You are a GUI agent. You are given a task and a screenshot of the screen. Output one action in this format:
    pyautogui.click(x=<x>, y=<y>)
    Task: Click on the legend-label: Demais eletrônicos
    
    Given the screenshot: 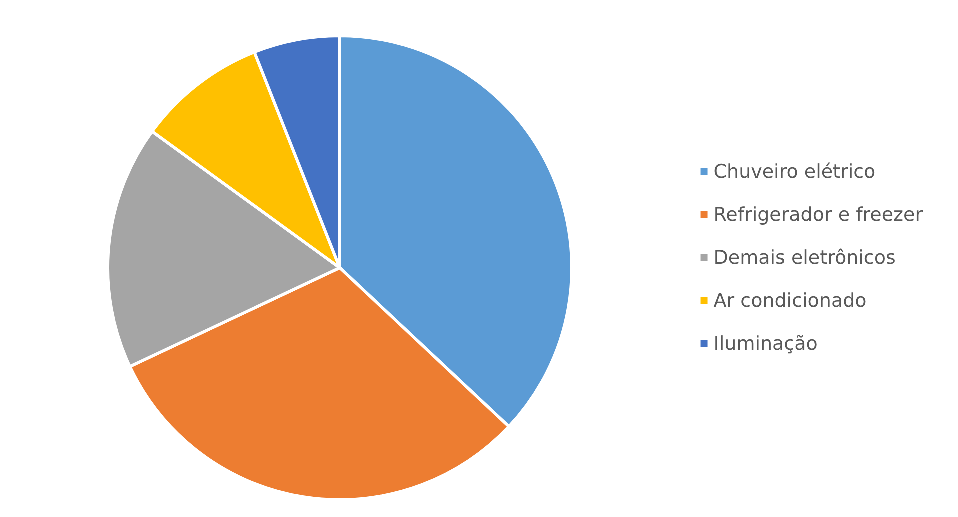 What is the action you would take?
    pyautogui.click(x=805, y=258)
    